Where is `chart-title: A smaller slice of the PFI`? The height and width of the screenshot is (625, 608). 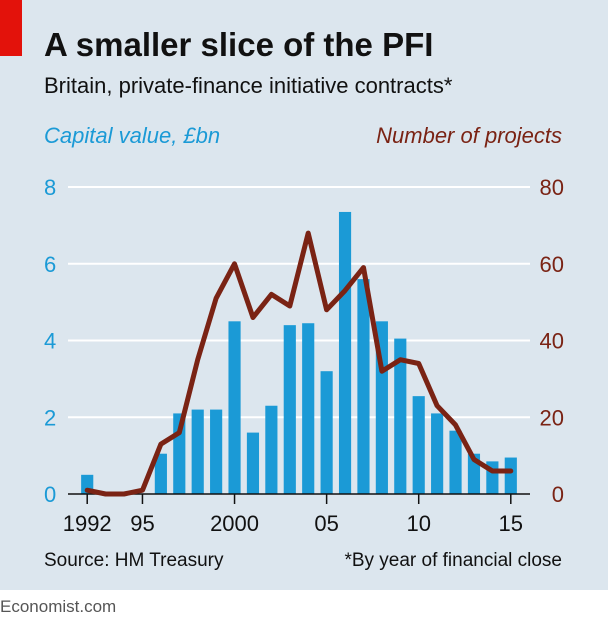
chart-title: A smaller slice of the PFI is located at coordinates (239, 44).